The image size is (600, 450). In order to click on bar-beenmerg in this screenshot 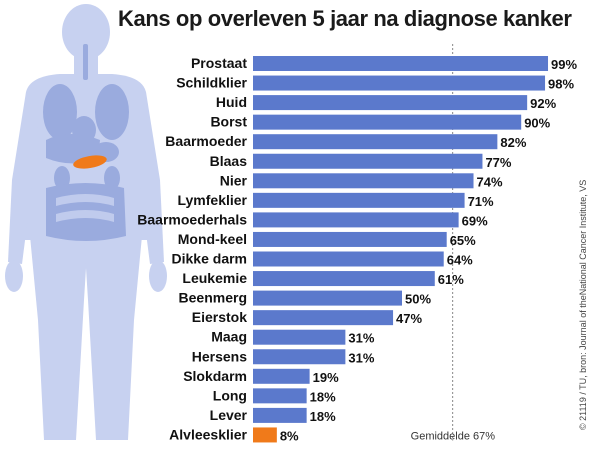, I will do `click(327, 298)`.